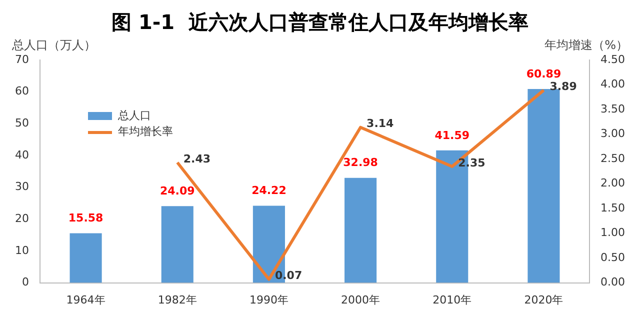 This screenshot has height=318, width=640. Describe the element at coordinates (613, 282) in the screenshot. I see `y2-tick-label: 0.00` at that location.